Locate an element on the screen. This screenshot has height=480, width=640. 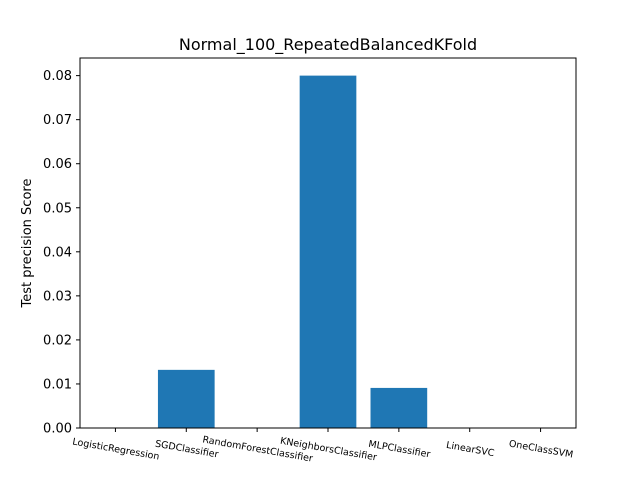
y-tick-label: 0.08 is located at coordinates (57, 76).